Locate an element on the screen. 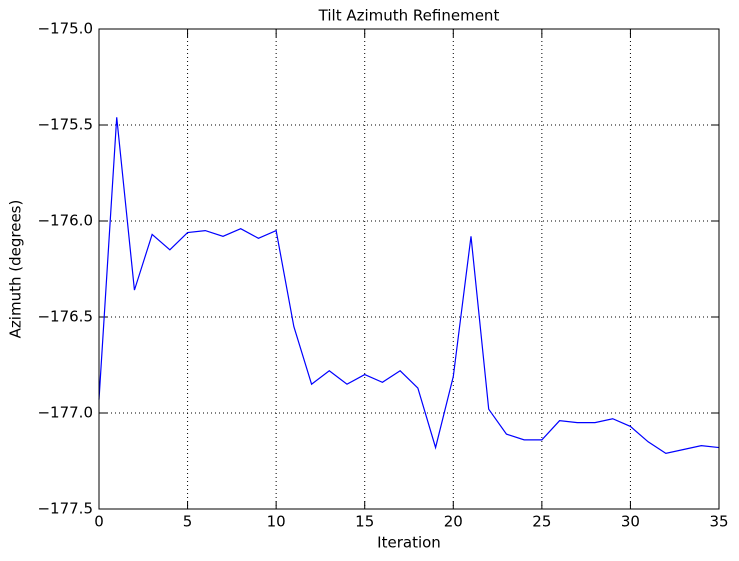 The height and width of the screenshot is (561, 739). x-tick-label: 15 is located at coordinates (364, 522).